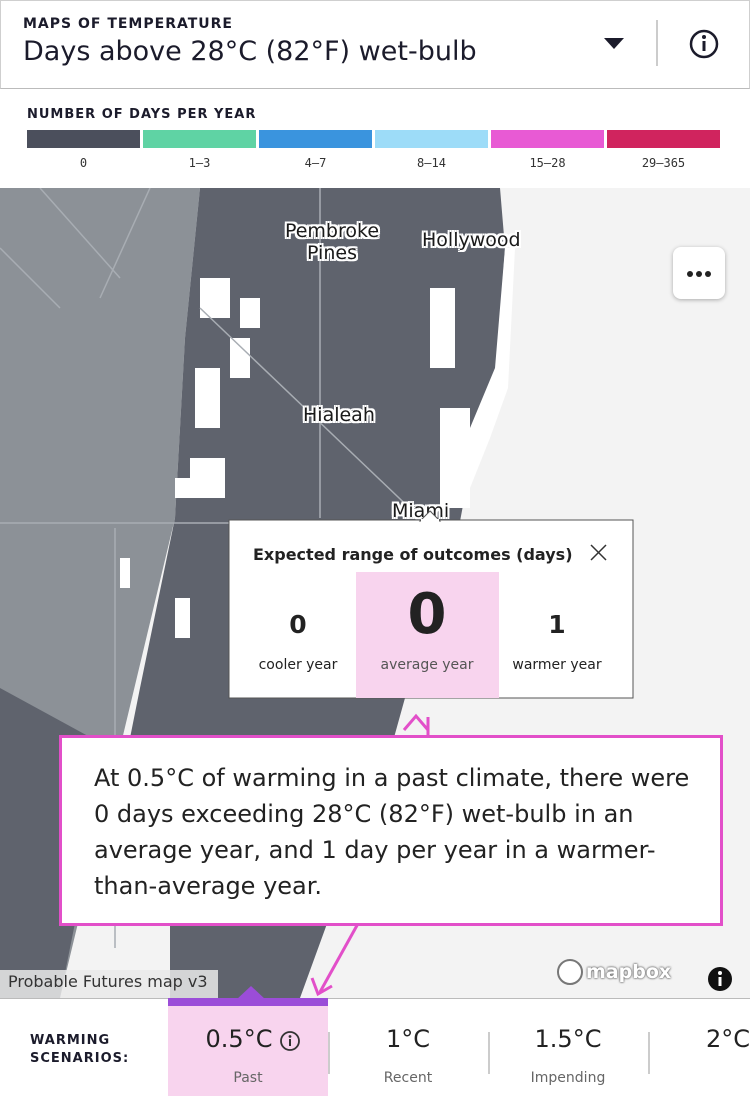 This screenshot has width=750, height=1097. I want to click on highlight, so click(427, 635).